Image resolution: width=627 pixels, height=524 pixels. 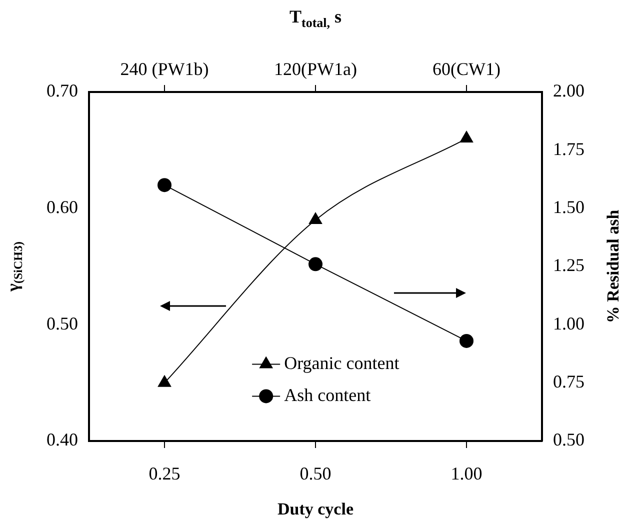 What do you see at coordinates (568, 323) in the screenshot?
I see `y2-tick-label: 1.00` at bounding box center [568, 323].